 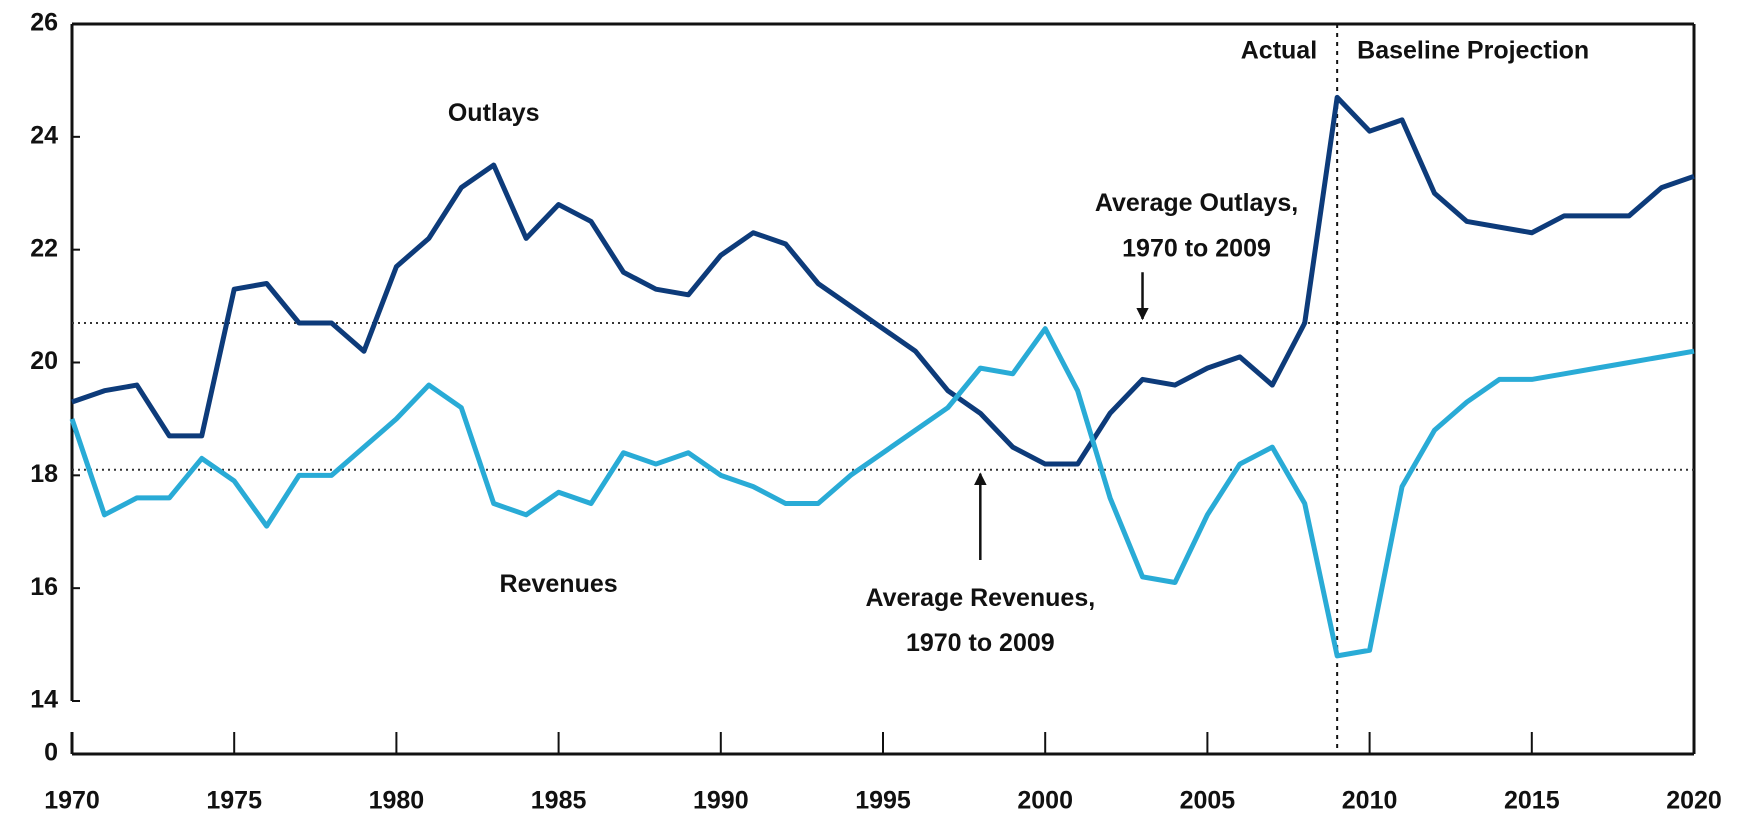 I want to click on x-tick-label: 1985, so click(x=559, y=801).